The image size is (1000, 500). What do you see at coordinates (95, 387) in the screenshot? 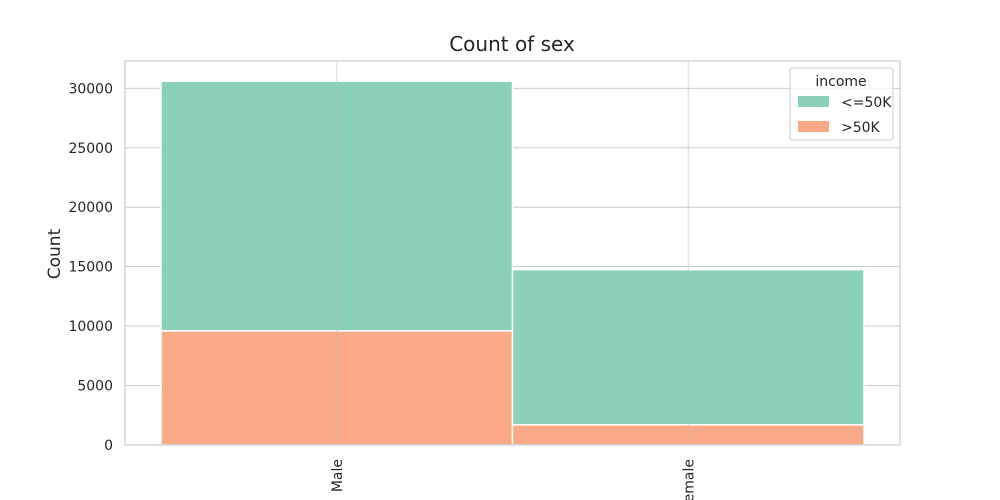
I see `y-tick-label: 5000` at bounding box center [95, 387].